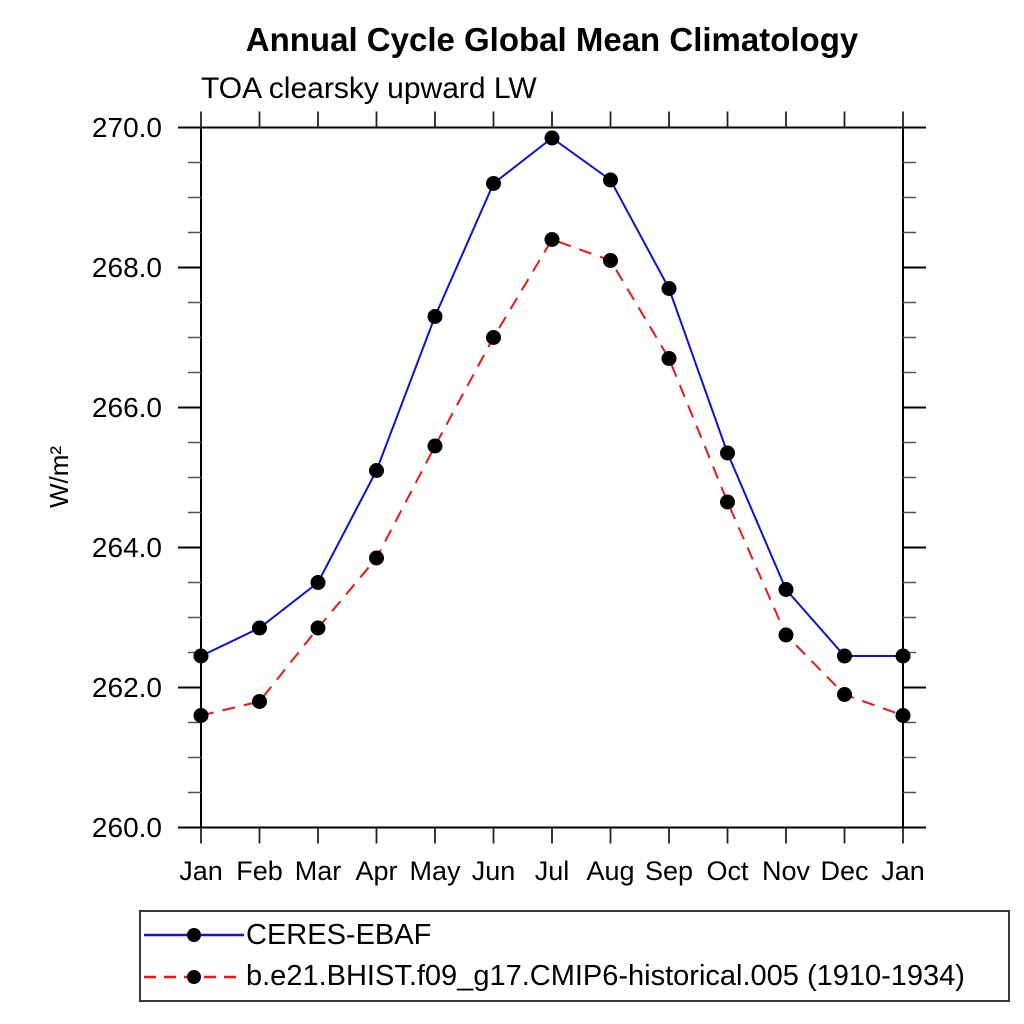 This screenshot has width=1024, height=1024. What do you see at coordinates (376, 871) in the screenshot?
I see `x-tick-label: Apr` at bounding box center [376, 871].